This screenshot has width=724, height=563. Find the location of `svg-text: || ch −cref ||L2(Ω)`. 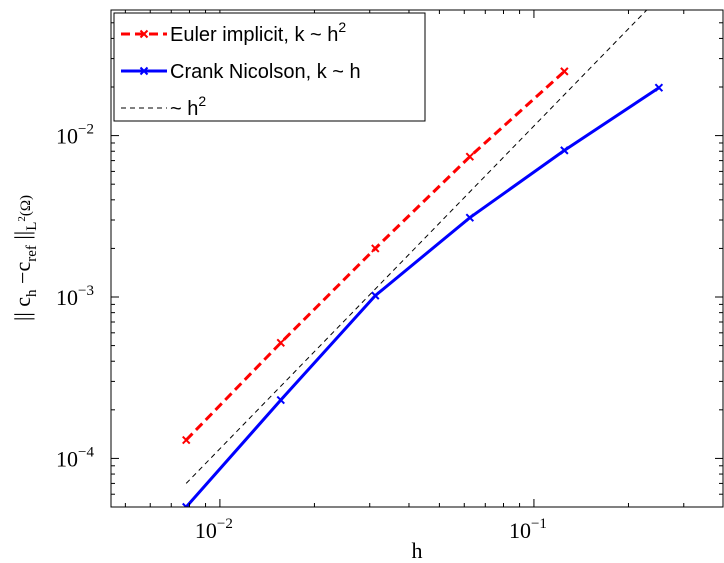

svg-text: || ch −cref ||L2(Ω) is located at coordinates (25, 258).